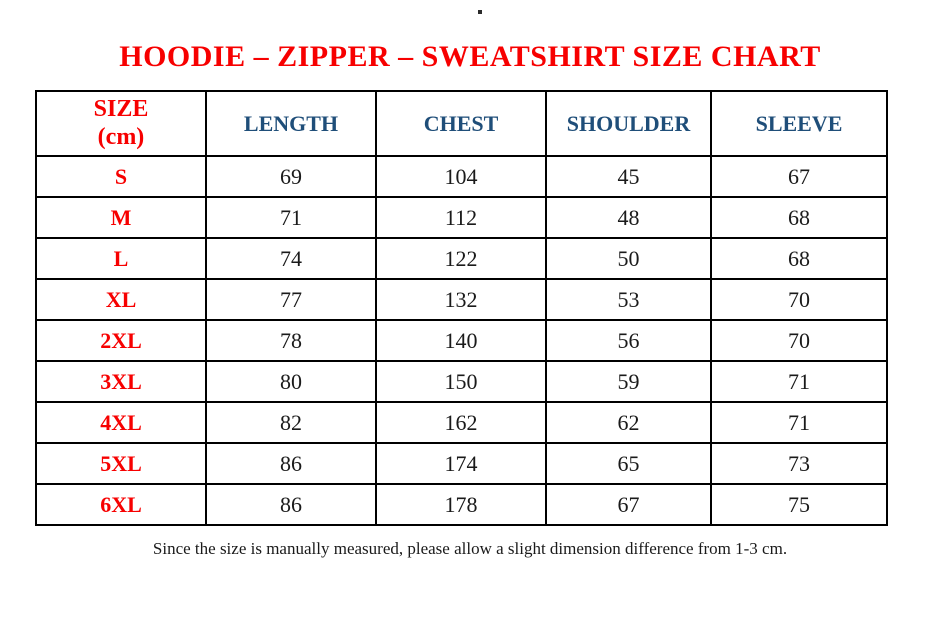 The height and width of the screenshot is (623, 940). I want to click on size-header-label: SIZE, so click(121, 108).